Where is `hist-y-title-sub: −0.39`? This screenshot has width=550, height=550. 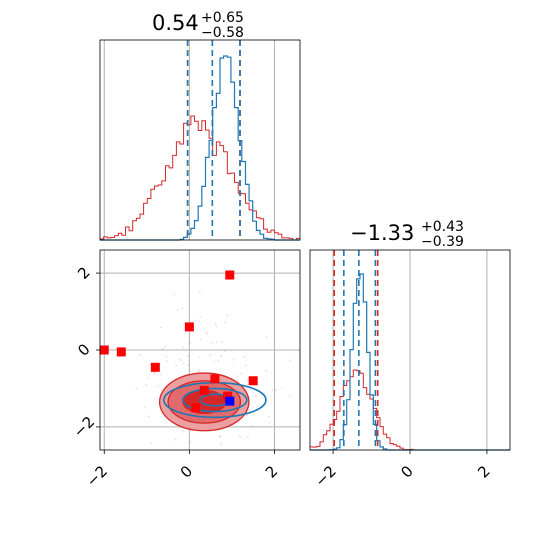
hist-y-title-sub: −0.39 is located at coordinates (442, 242).